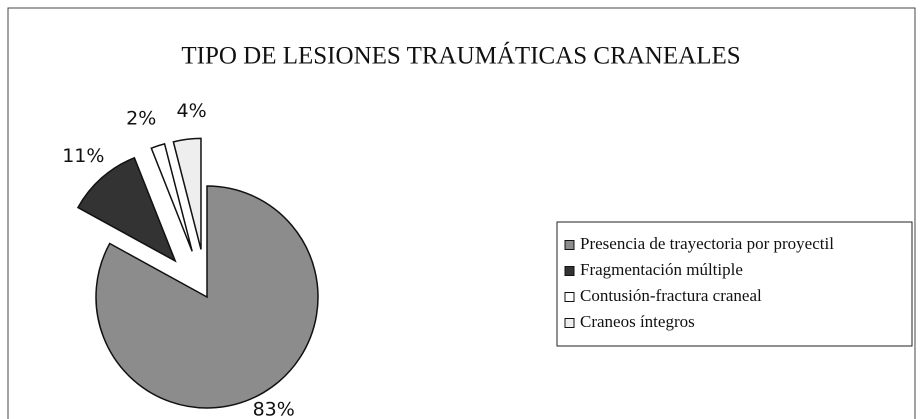 Image resolution: width=923 pixels, height=419 pixels. What do you see at coordinates (460, 56) in the screenshot?
I see `chart-title: TIPO DE LESIONES TRAUMÁTICAS CRANEALES` at bounding box center [460, 56].